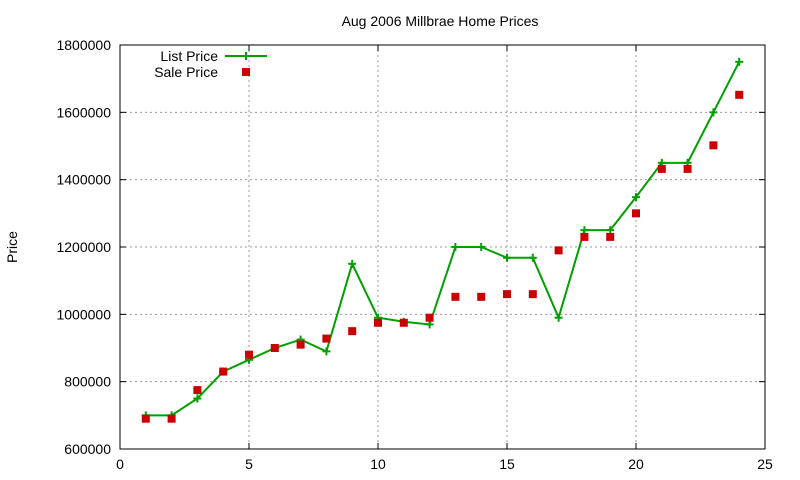 The width and height of the screenshot is (800, 480). Describe the element at coordinates (87, 382) in the screenshot. I see `y-tick-label: 800000` at that location.